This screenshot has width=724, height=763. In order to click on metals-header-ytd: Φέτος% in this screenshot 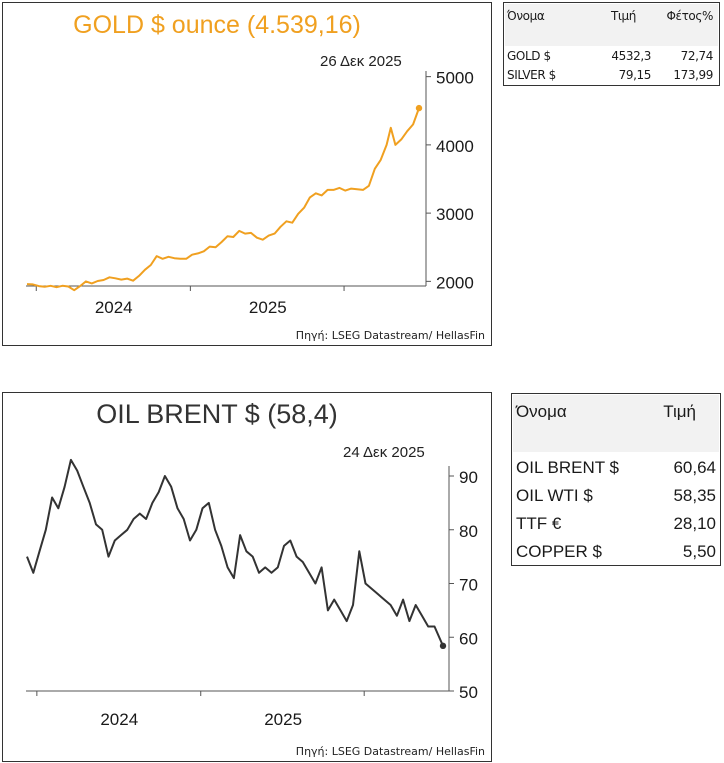, I will do `click(689, 16)`.